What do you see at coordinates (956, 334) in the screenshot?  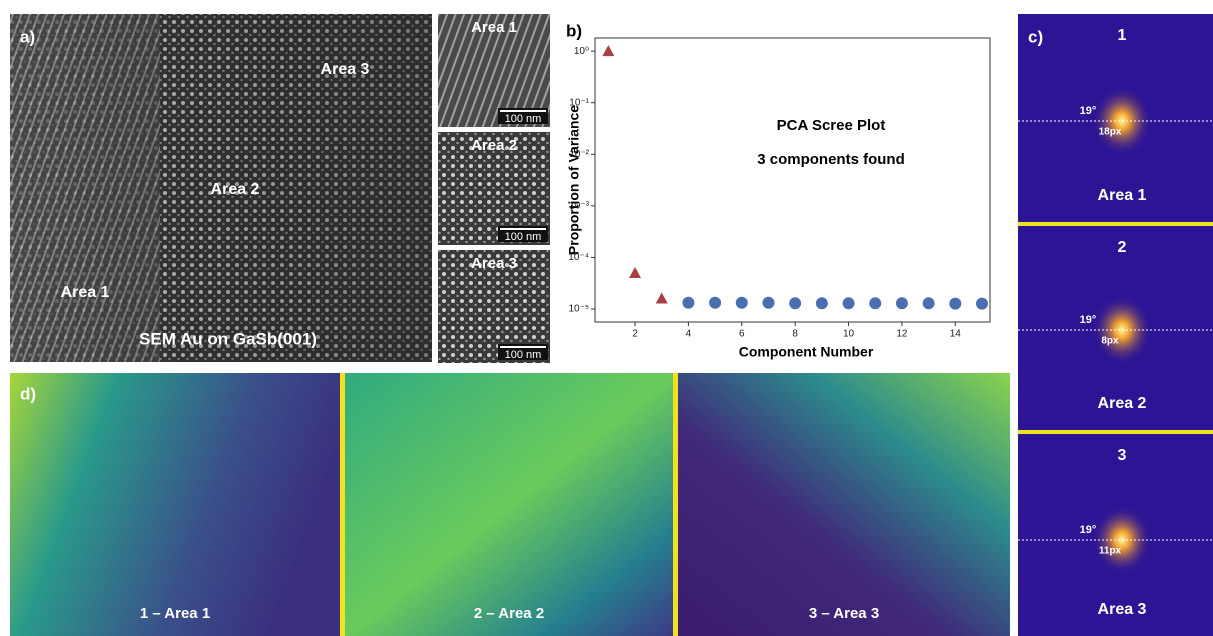 I see `x-tick-label: 14` at bounding box center [956, 334].